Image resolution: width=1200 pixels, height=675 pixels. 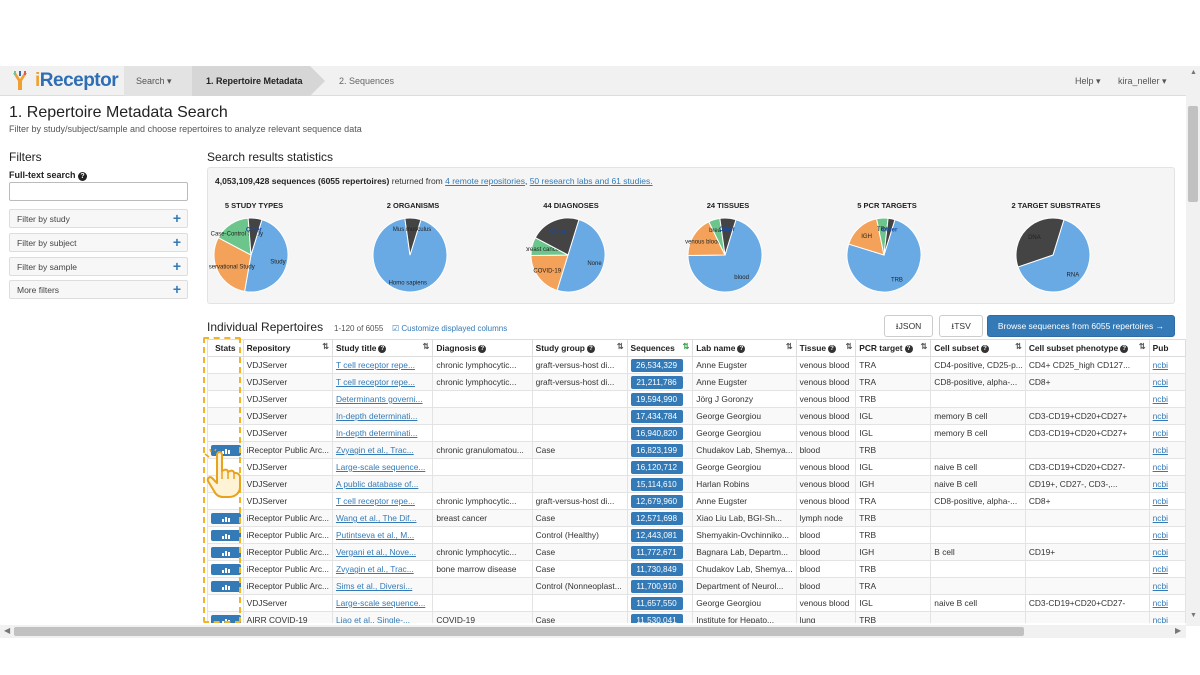 What do you see at coordinates (367, 81) in the screenshot?
I see `breadcrumb-sequences: 2. Sequences` at bounding box center [367, 81].